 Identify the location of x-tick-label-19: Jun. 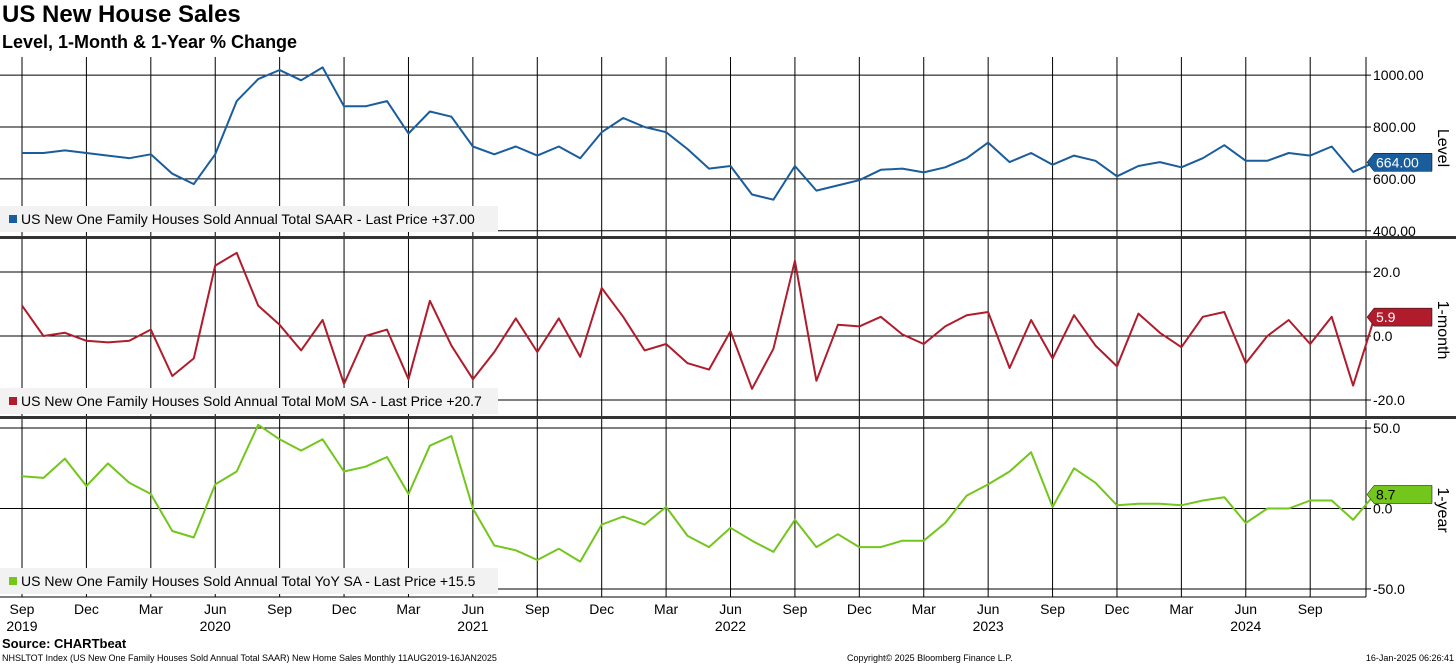
(1246, 609).